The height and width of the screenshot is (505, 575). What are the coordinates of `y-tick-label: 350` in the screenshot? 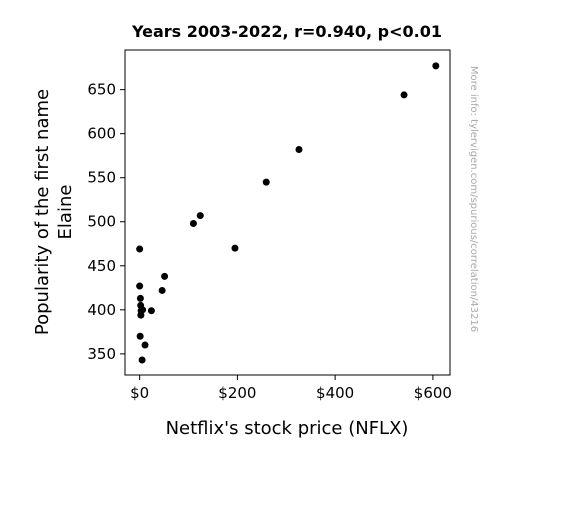 It's located at (101, 354).